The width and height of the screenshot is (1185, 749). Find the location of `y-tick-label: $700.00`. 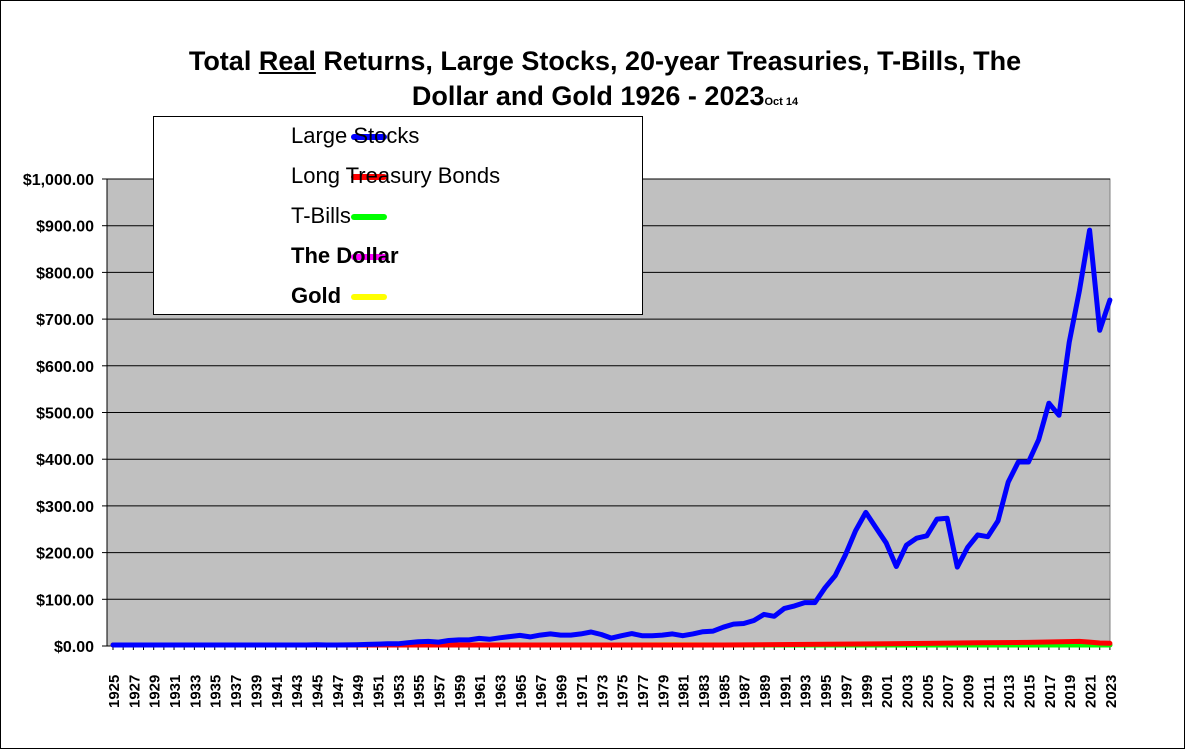

y-tick-label: $700.00 is located at coordinates (65, 320).